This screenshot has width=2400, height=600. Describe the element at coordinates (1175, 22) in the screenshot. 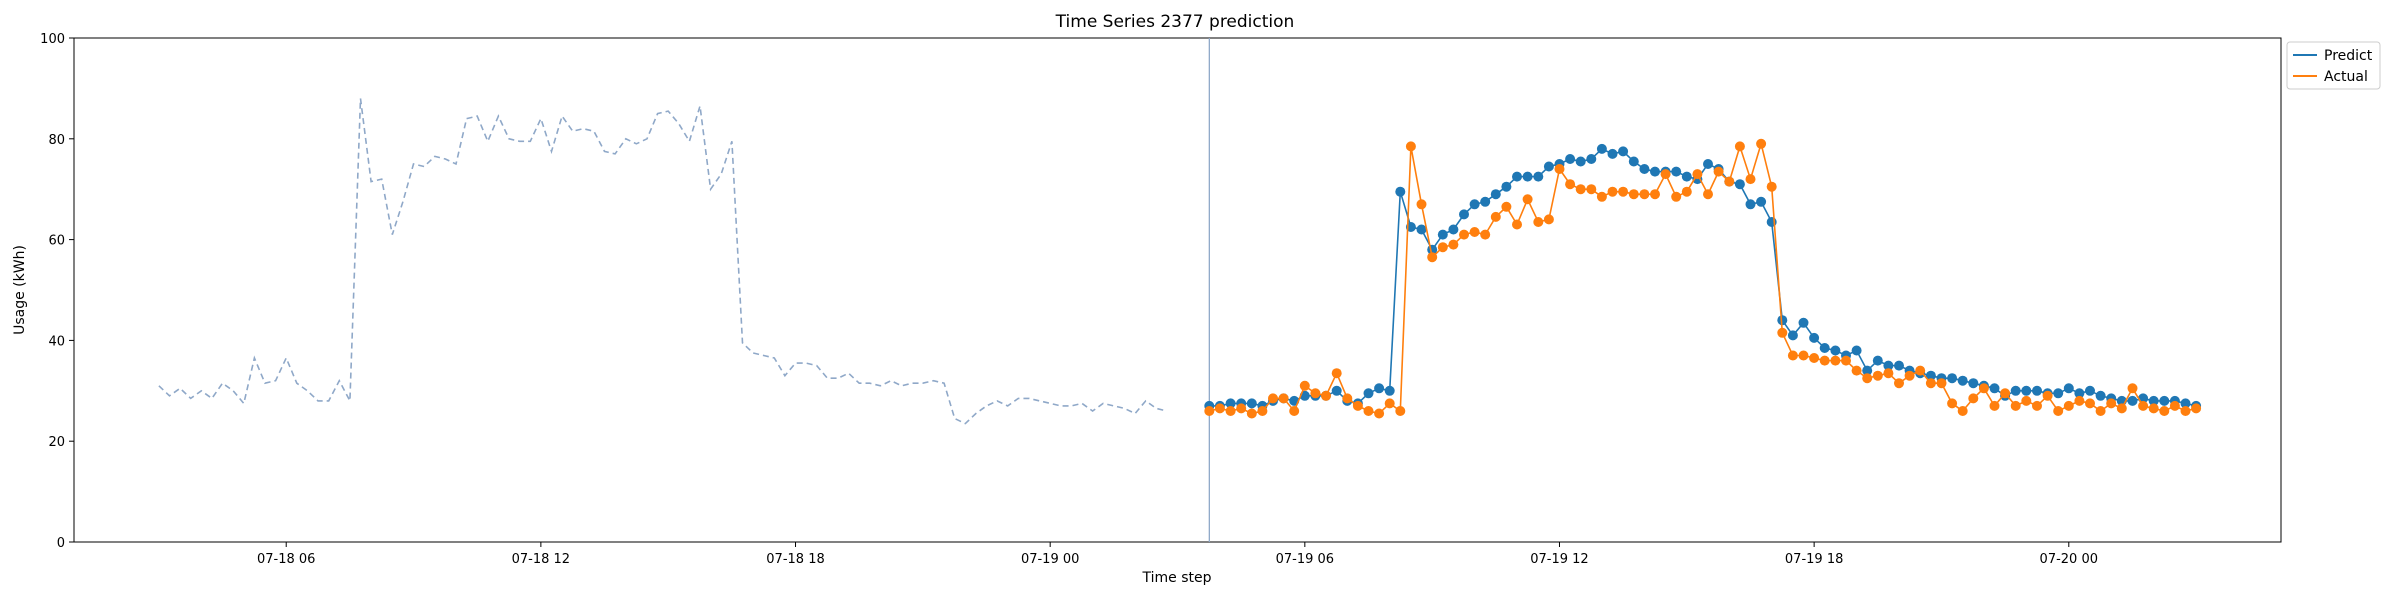

I see `chart-title: Time Series 2377 prediction` at that location.